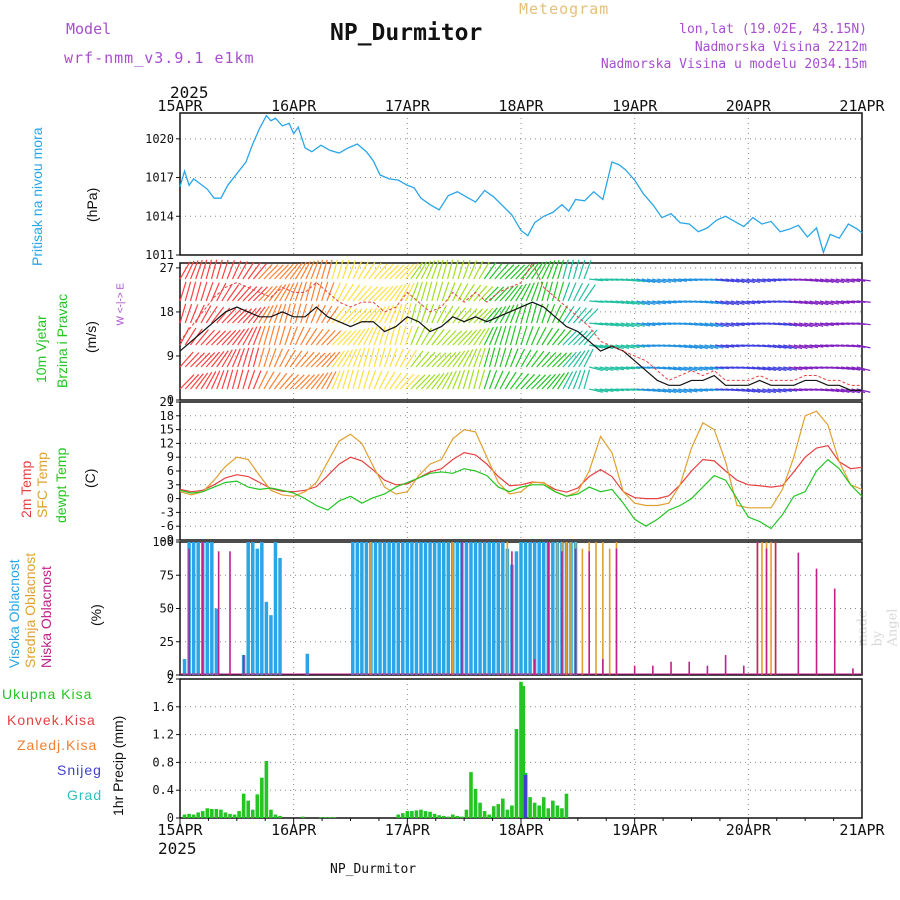 This screenshot has height=900, width=900. Describe the element at coordinates (167, 512) in the screenshot. I see `y-tick-label: -3` at that location.